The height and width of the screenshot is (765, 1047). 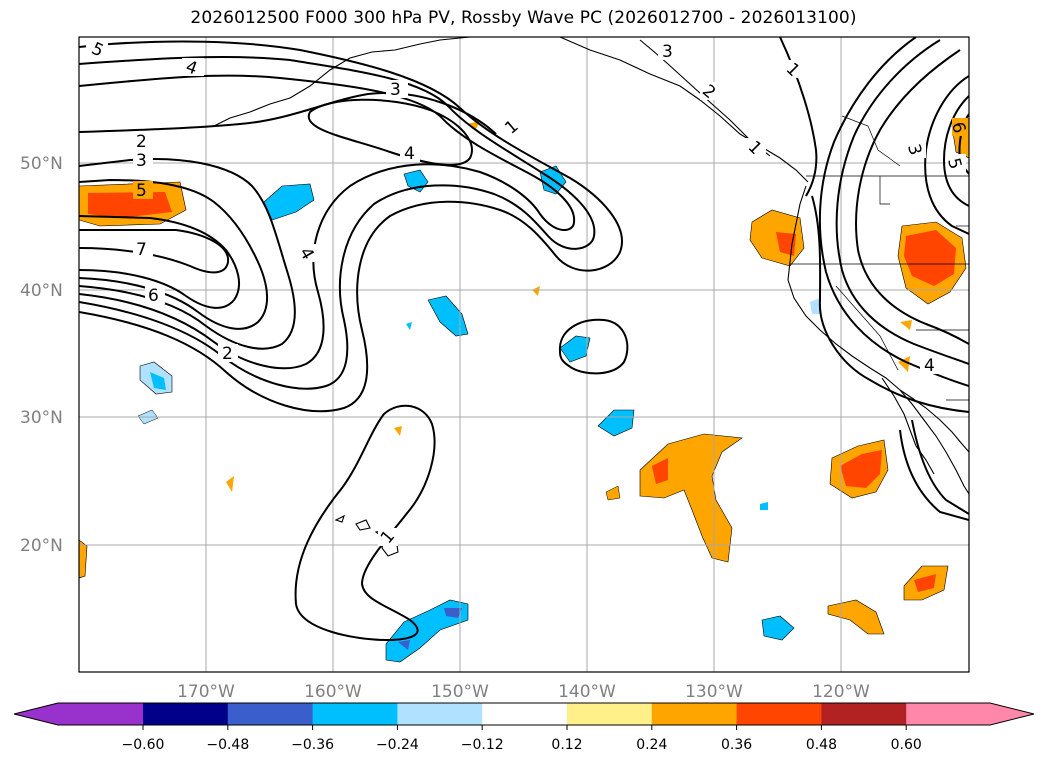 I want to click on contour-label-4-loop: 4, so click(x=409, y=154).